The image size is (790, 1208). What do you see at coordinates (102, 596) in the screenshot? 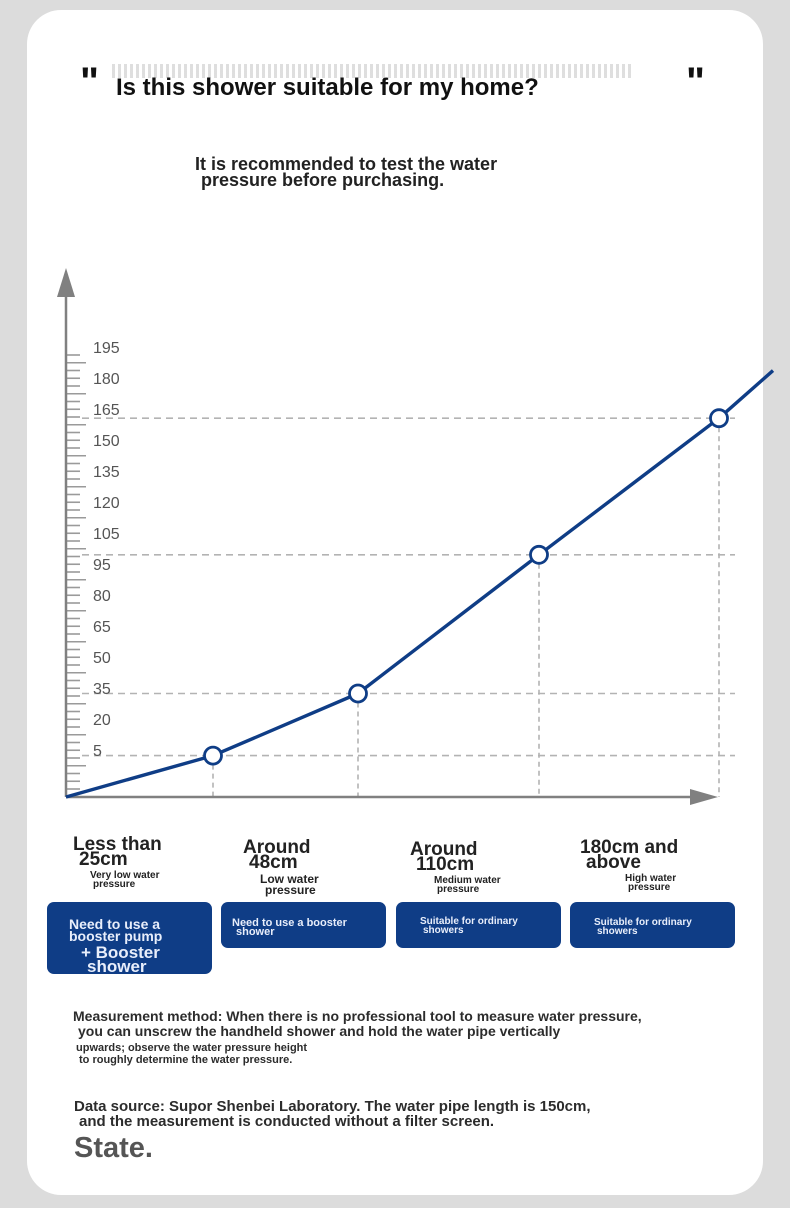
I see `y-tick-label: 80` at bounding box center [102, 596].